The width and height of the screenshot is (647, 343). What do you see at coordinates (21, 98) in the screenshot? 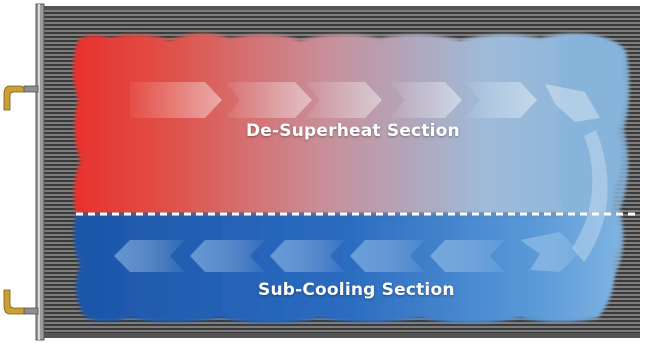
I see `inlet-connection` at bounding box center [21, 98].